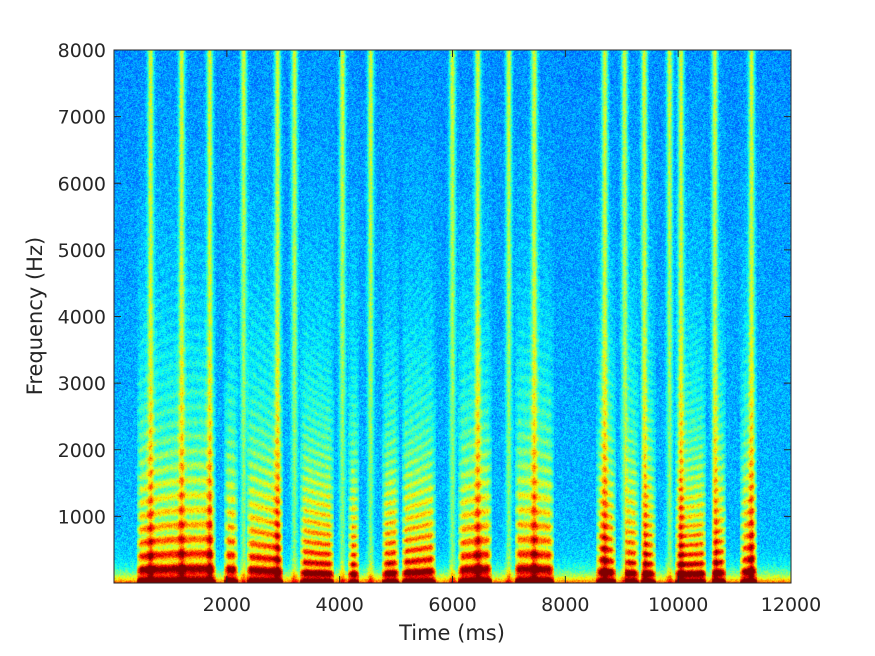  What do you see at coordinates (791, 605) in the screenshot?
I see `x-tick-label: 12000` at bounding box center [791, 605].